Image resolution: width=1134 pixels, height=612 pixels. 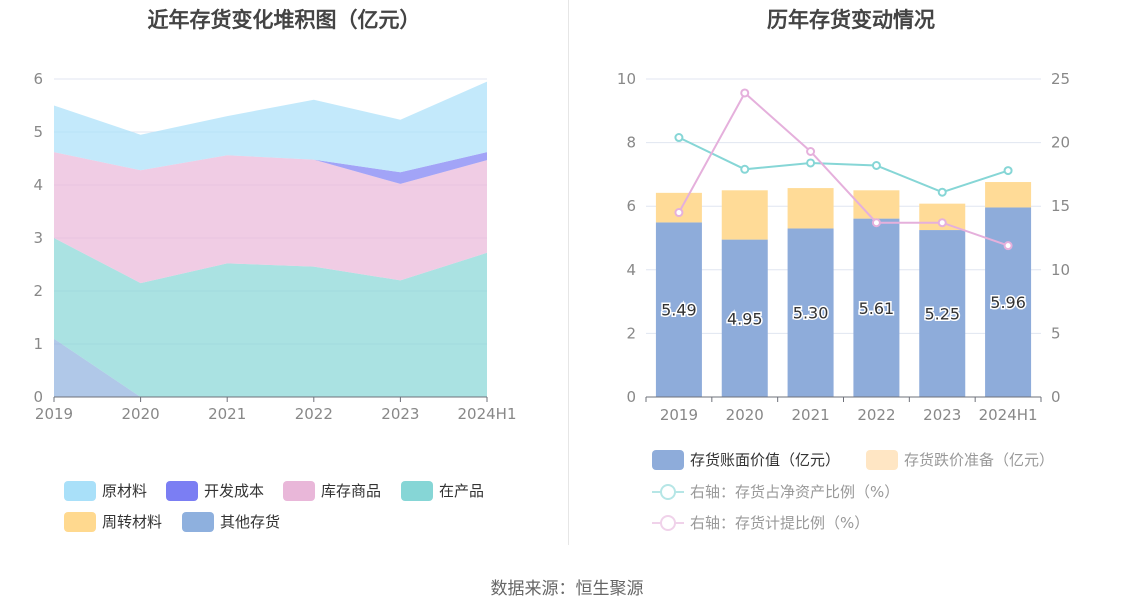 I want to click on bar-value-label: 5.25, so click(x=942, y=314).